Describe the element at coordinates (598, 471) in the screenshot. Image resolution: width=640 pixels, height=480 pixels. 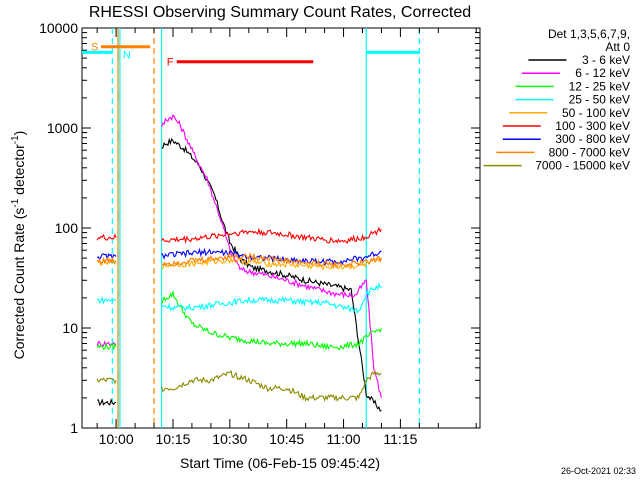
I see `timestamp: 26-Oct-2021 02:33` at that location.